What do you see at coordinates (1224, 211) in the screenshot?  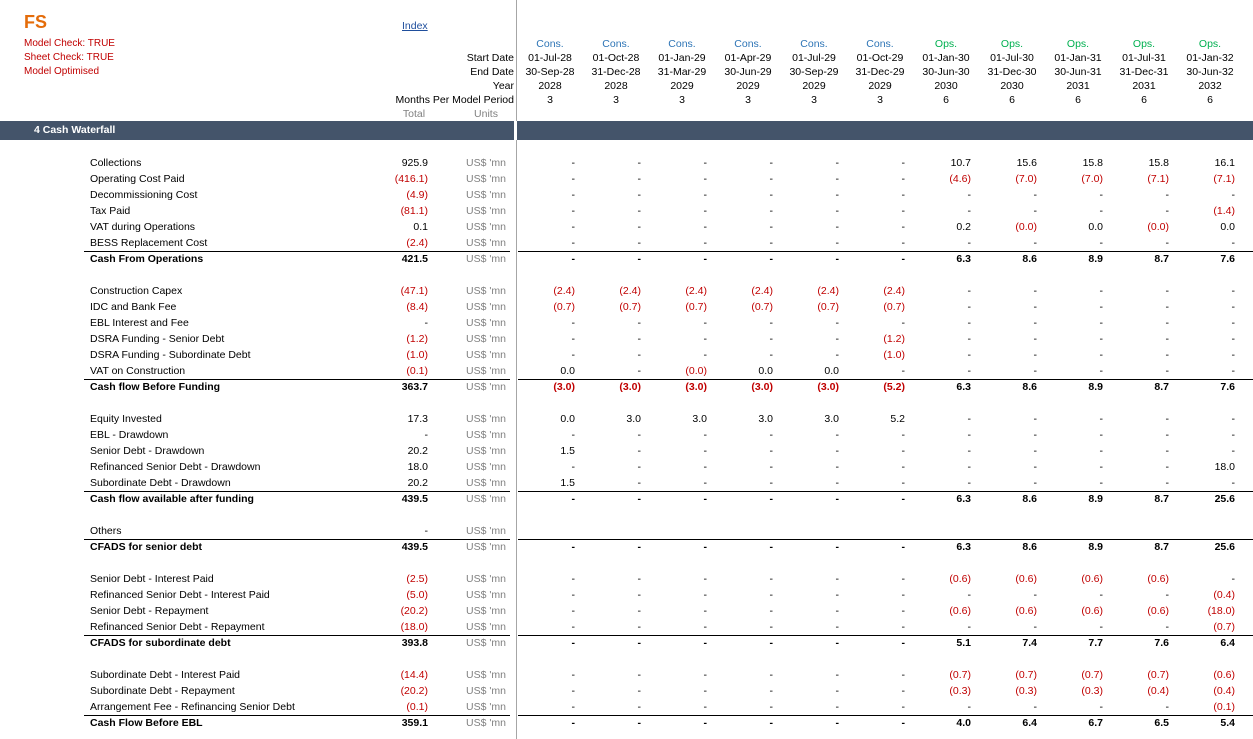 I see `row-cell: (1.4)` at bounding box center [1224, 211].